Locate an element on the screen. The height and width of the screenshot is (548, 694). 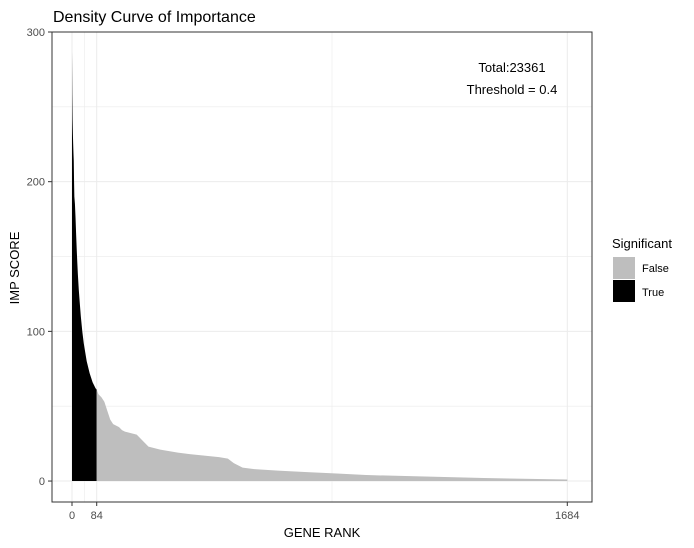
x-tick-label: 84 is located at coordinates (97, 516).